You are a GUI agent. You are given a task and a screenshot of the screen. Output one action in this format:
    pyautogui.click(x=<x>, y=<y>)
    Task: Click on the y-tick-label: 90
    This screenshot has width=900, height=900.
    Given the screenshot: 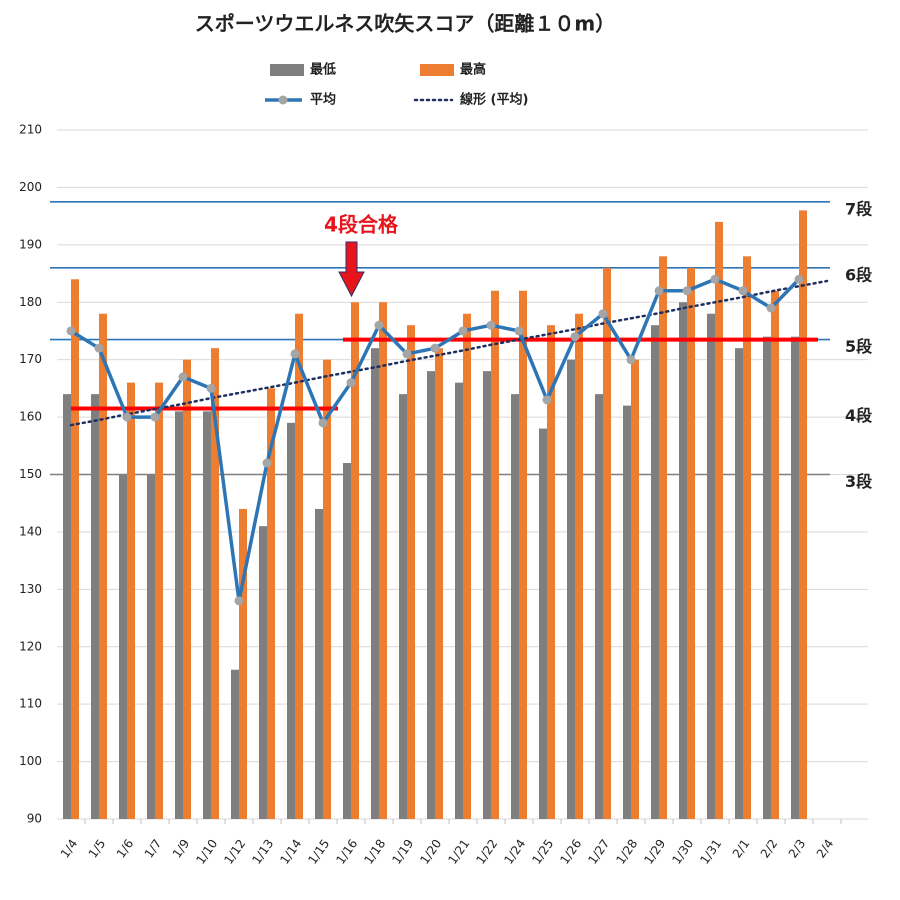 What is the action you would take?
    pyautogui.click(x=34, y=819)
    